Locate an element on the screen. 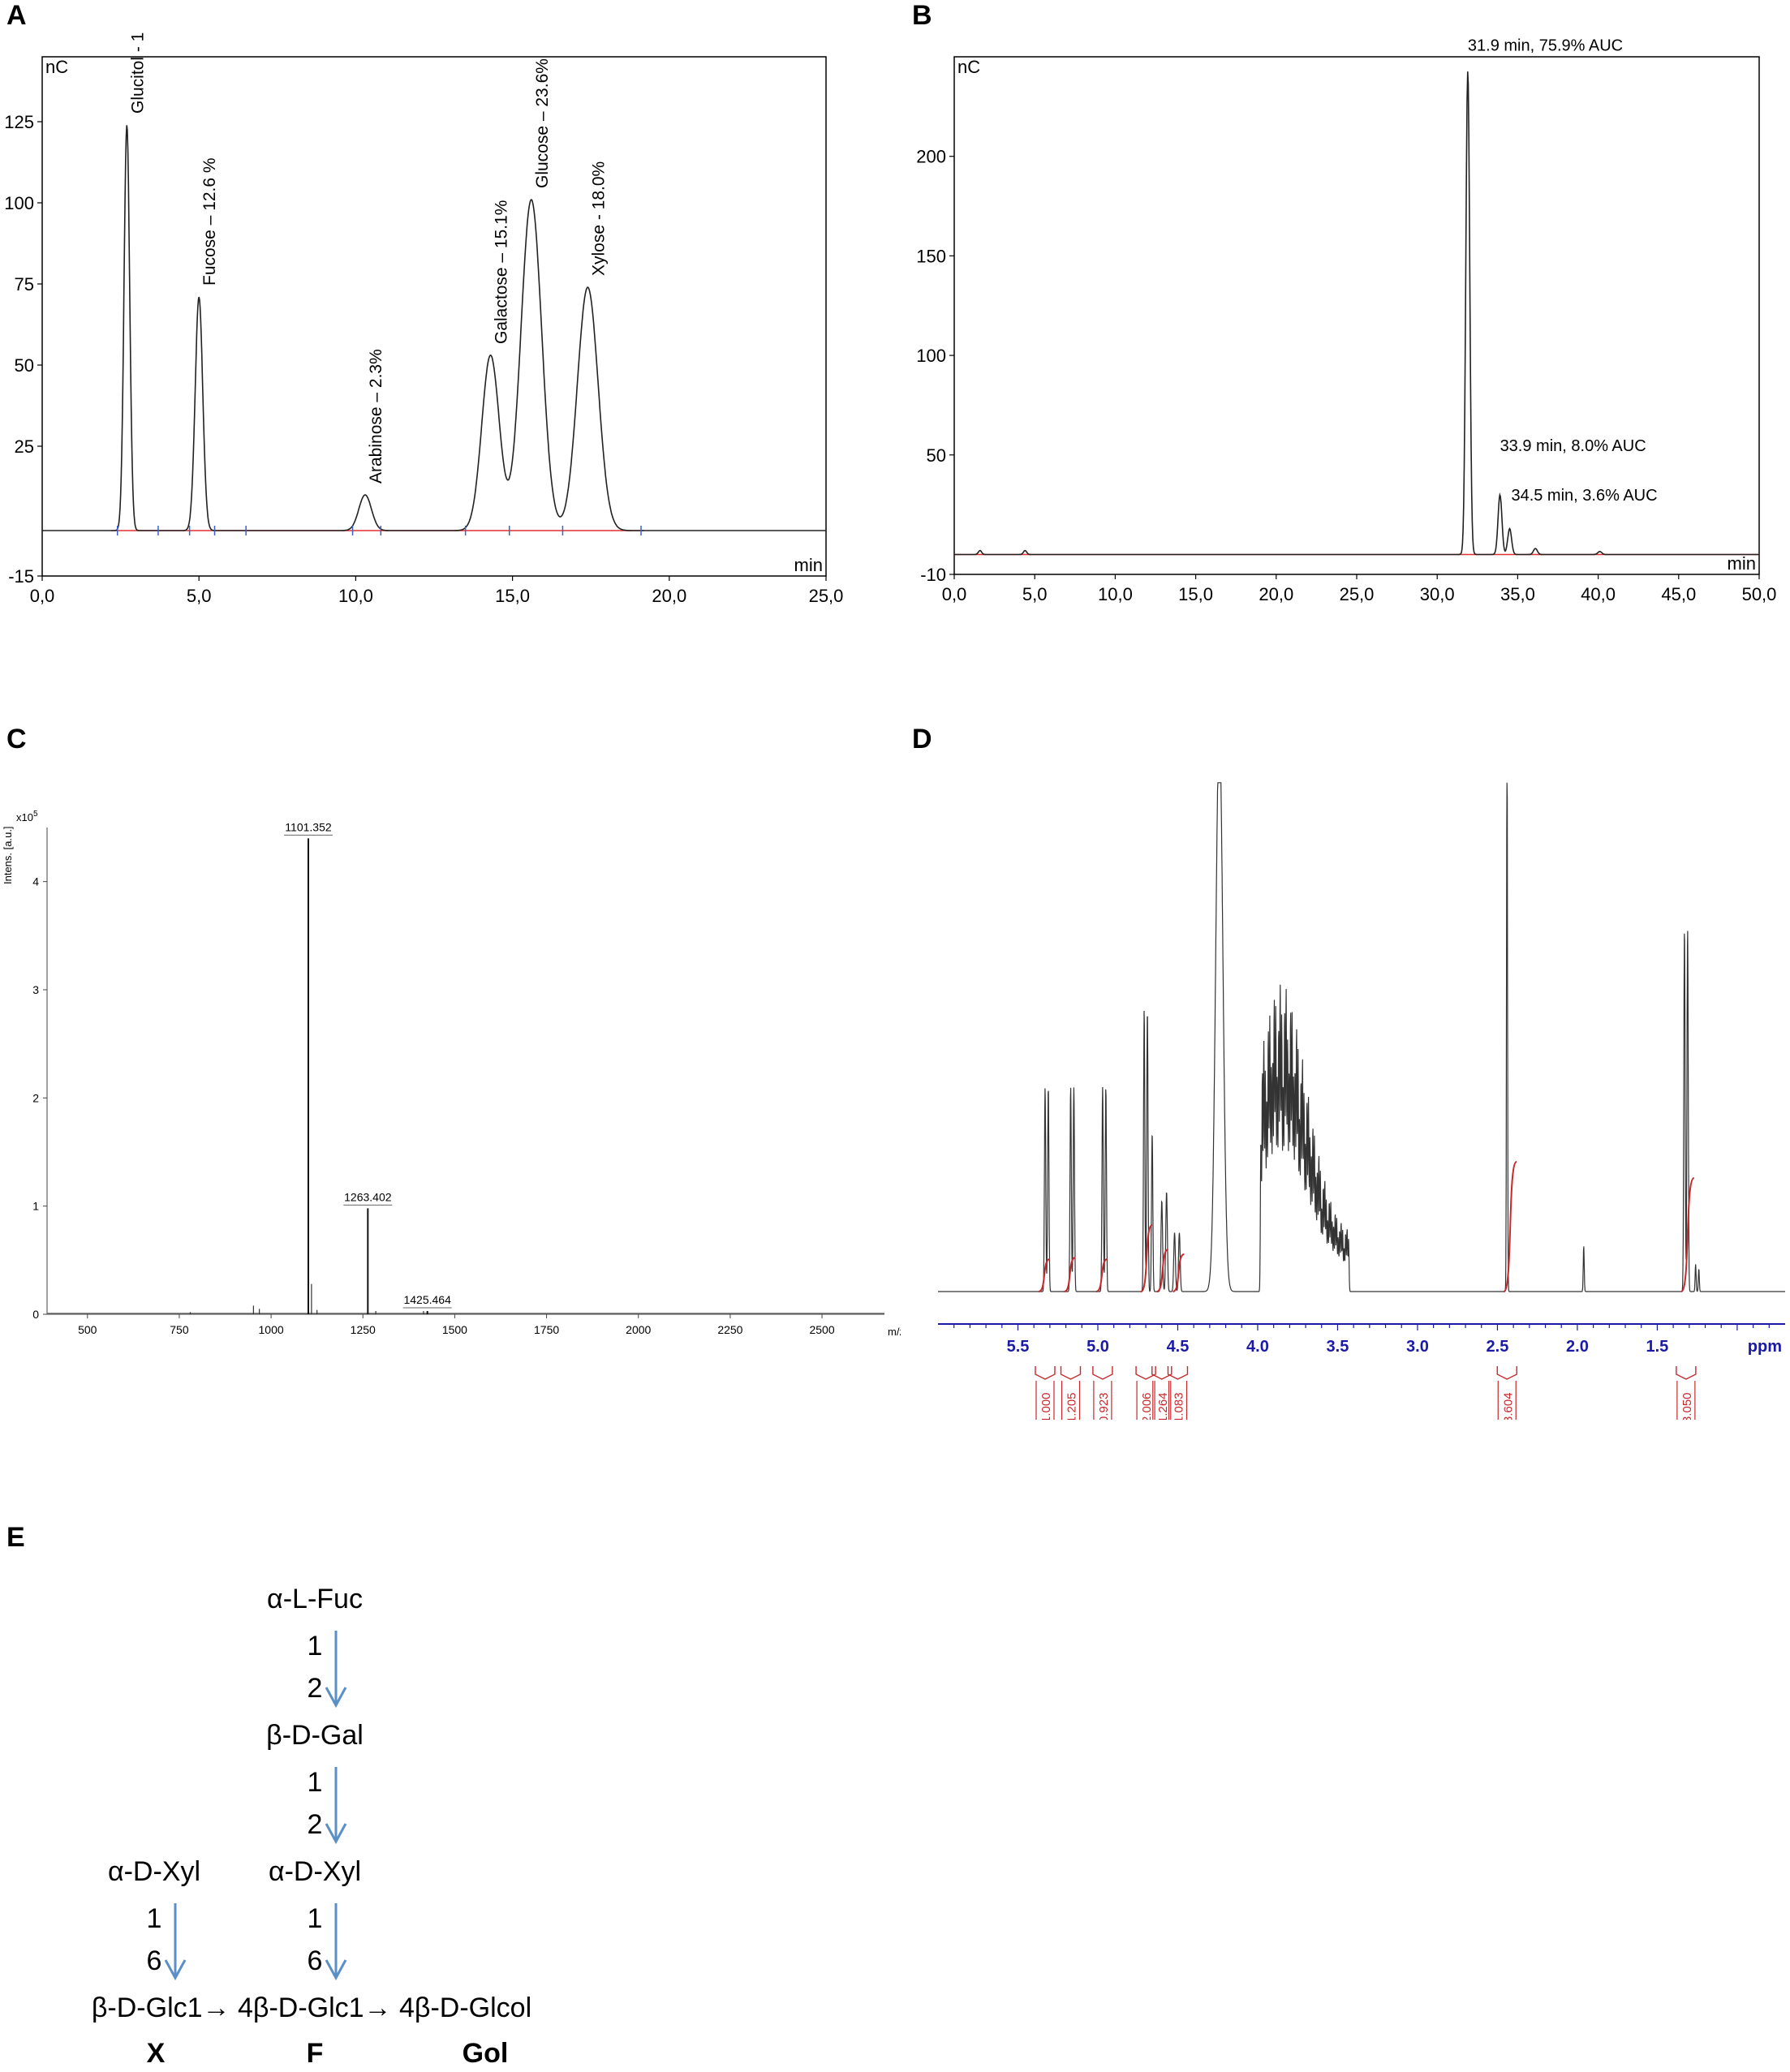 This screenshot has height=2072, width=1790. peak-label: Glucitol - 14.2% is located at coordinates (137, 73).